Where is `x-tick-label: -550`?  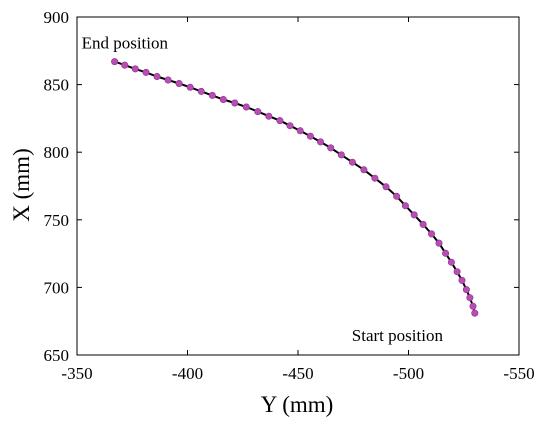 x-tick-label: -550 is located at coordinates (518, 373).